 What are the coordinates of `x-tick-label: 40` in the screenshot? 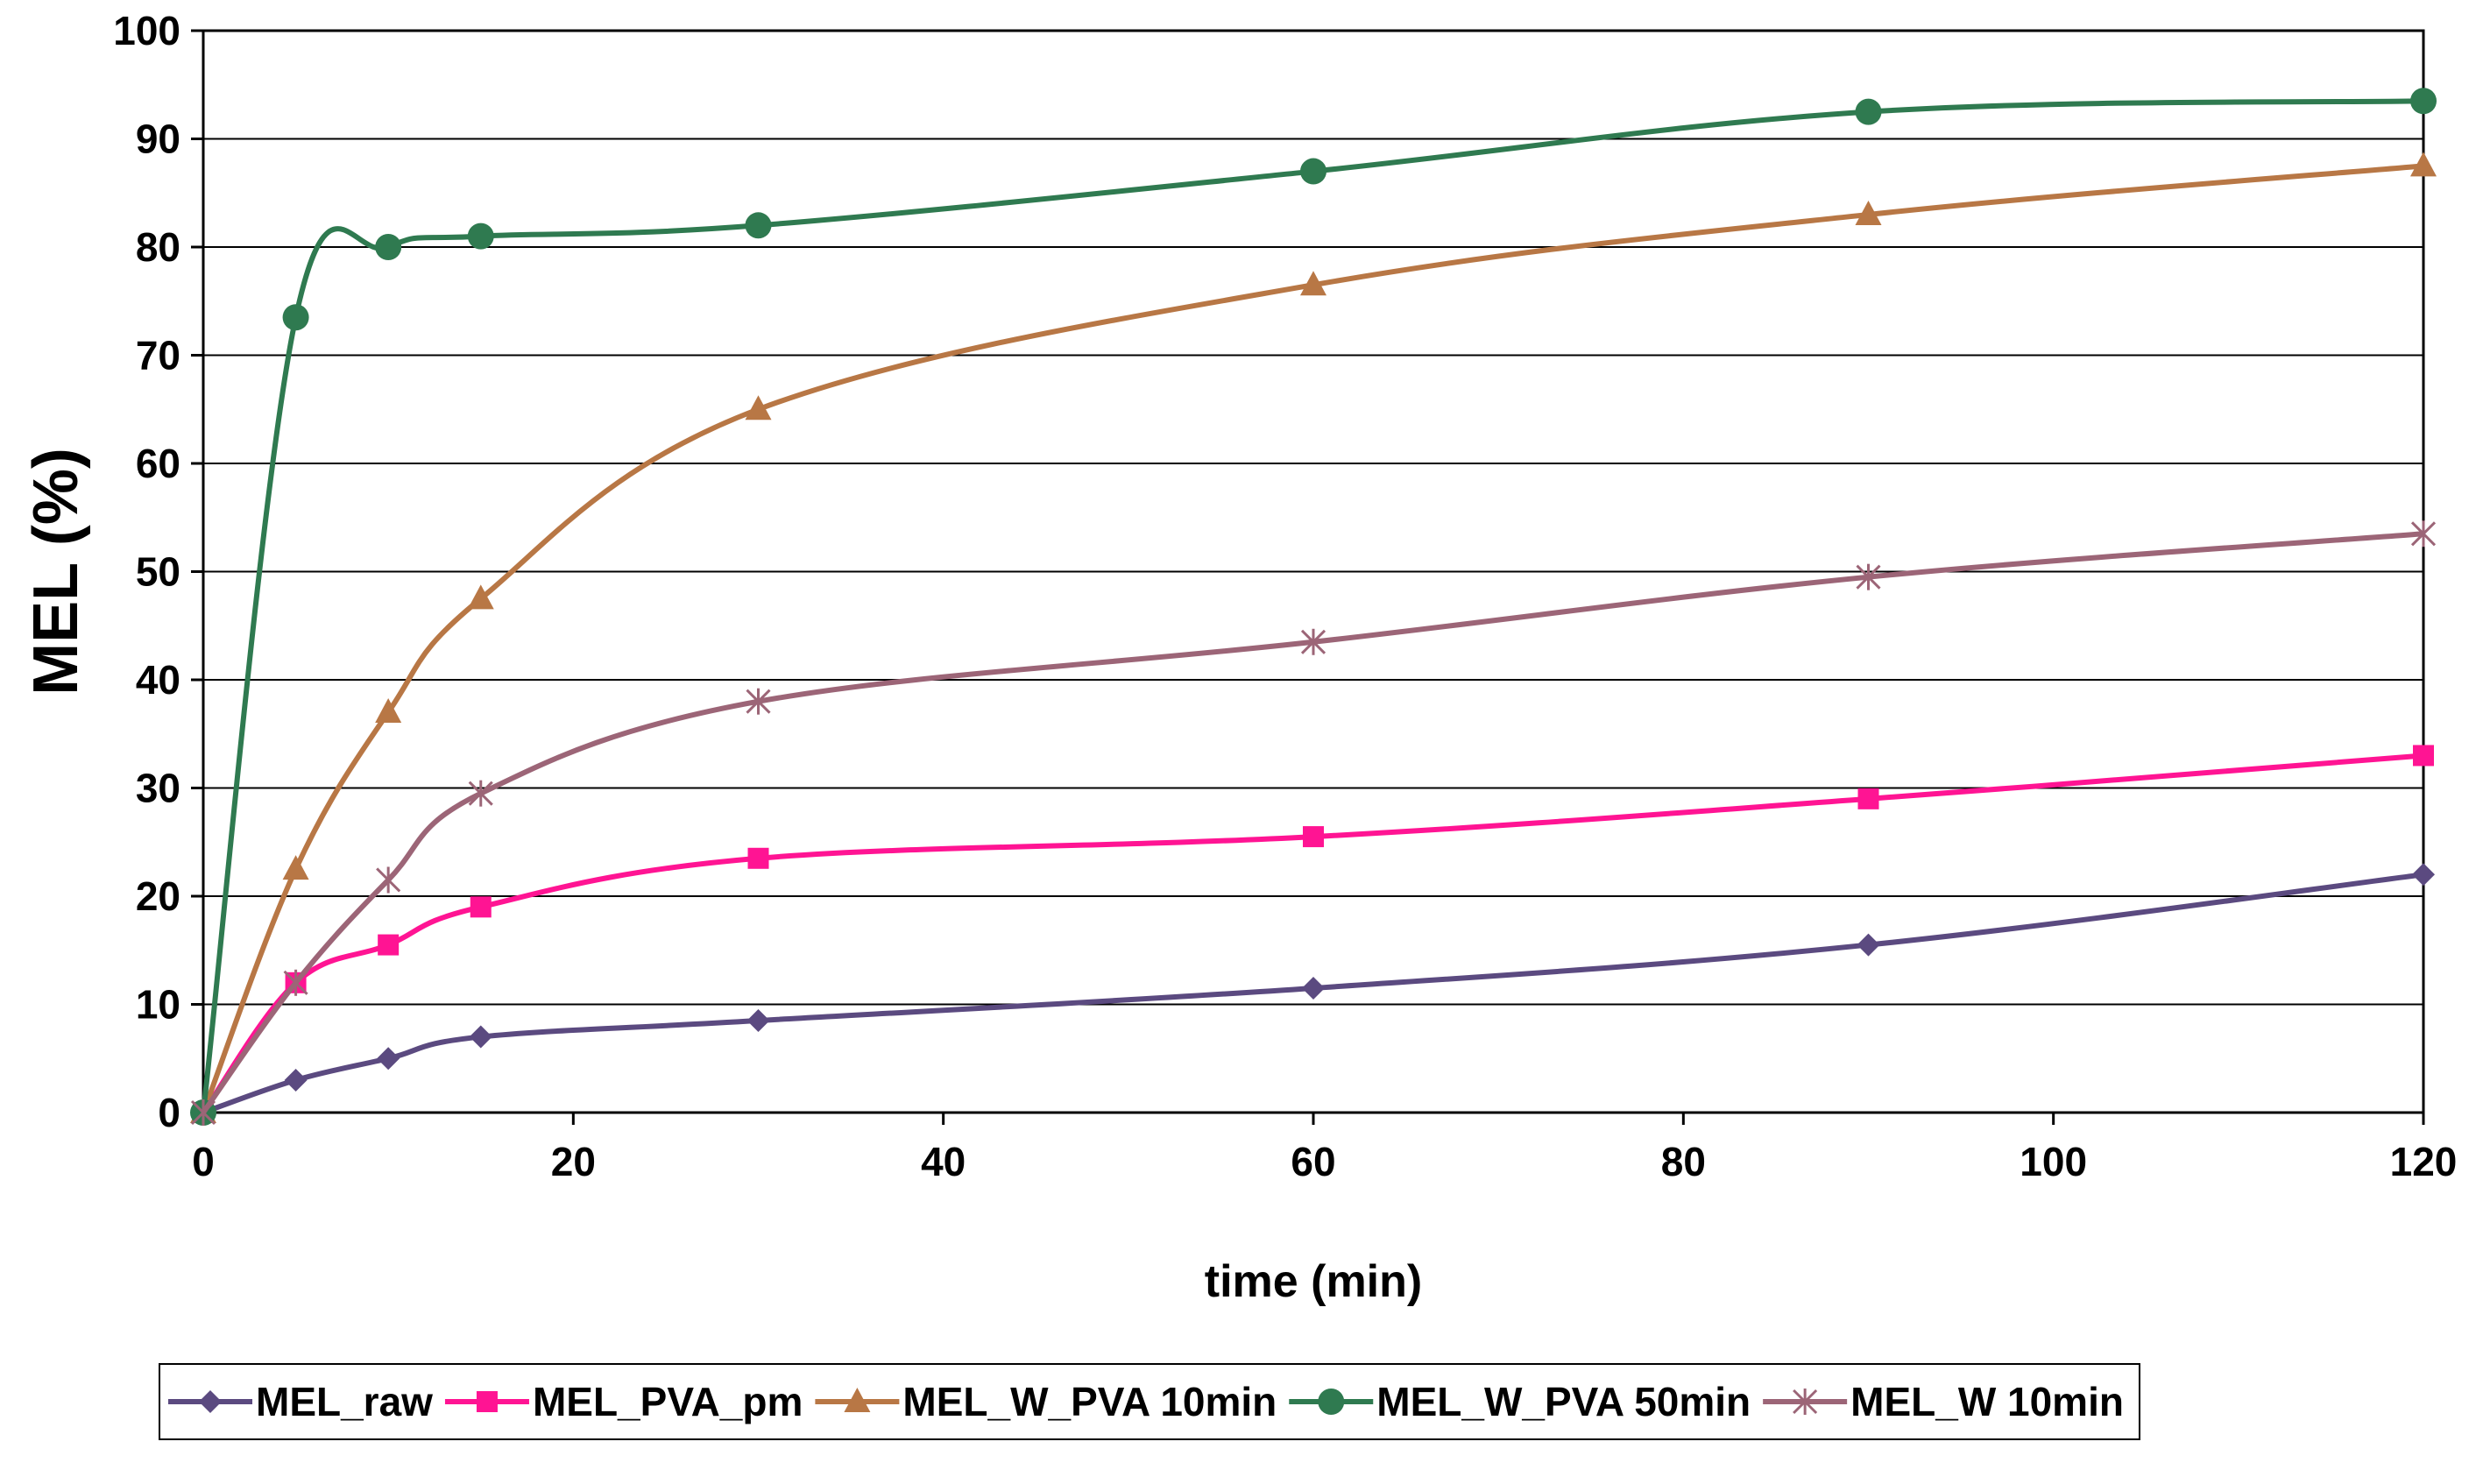 It's located at (943, 1161).